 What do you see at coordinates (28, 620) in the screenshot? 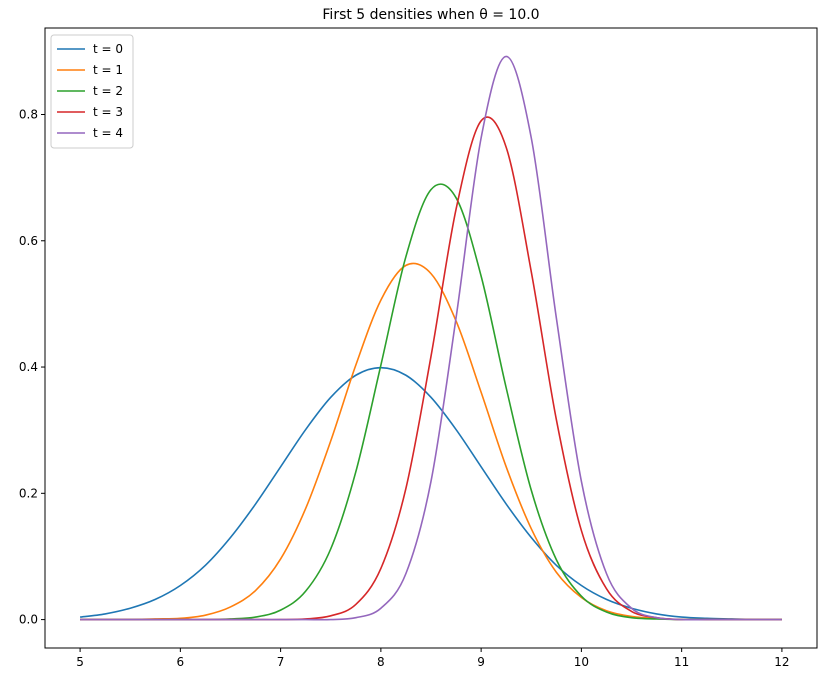
I see `y-tick-label: 0.0` at bounding box center [28, 620].